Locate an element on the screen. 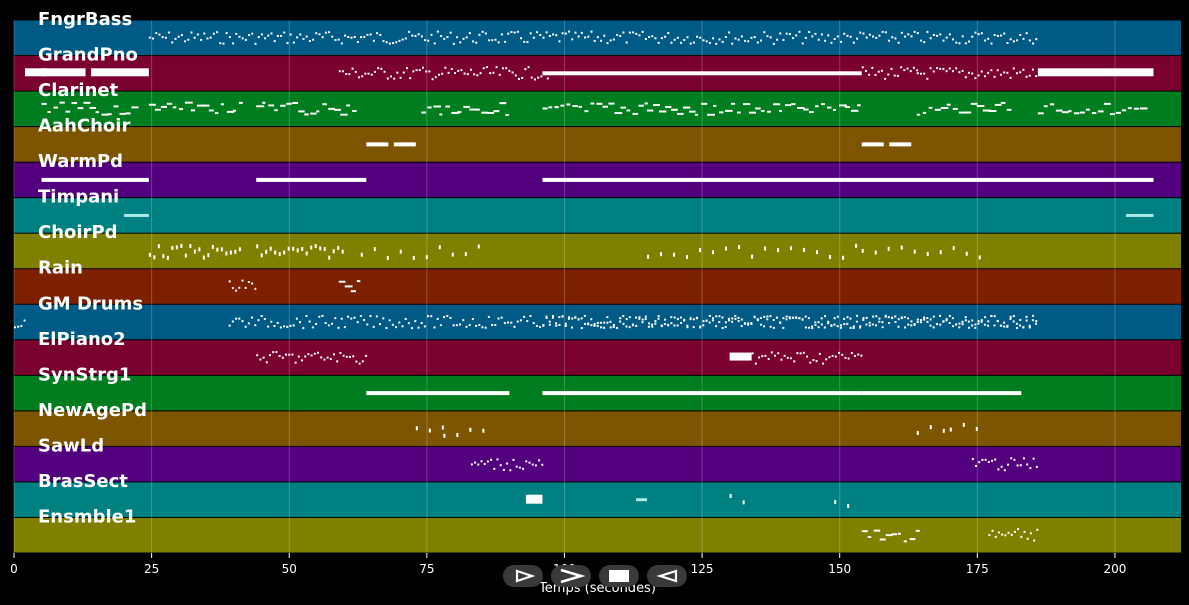 This screenshot has height=605, width=1189. forward-icon is located at coordinates (573, 576).